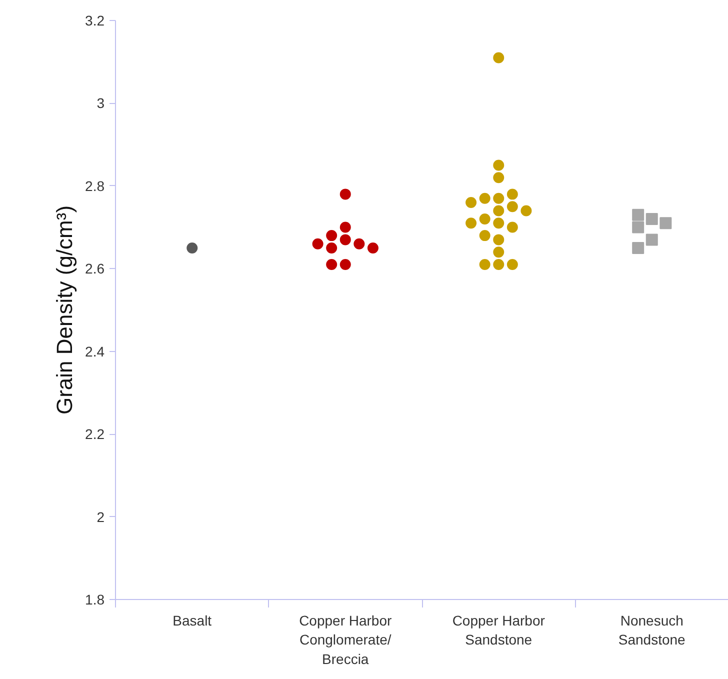  What do you see at coordinates (65, 310) in the screenshot?
I see `y-axis-title: Grain Density (g/cm³)` at bounding box center [65, 310].